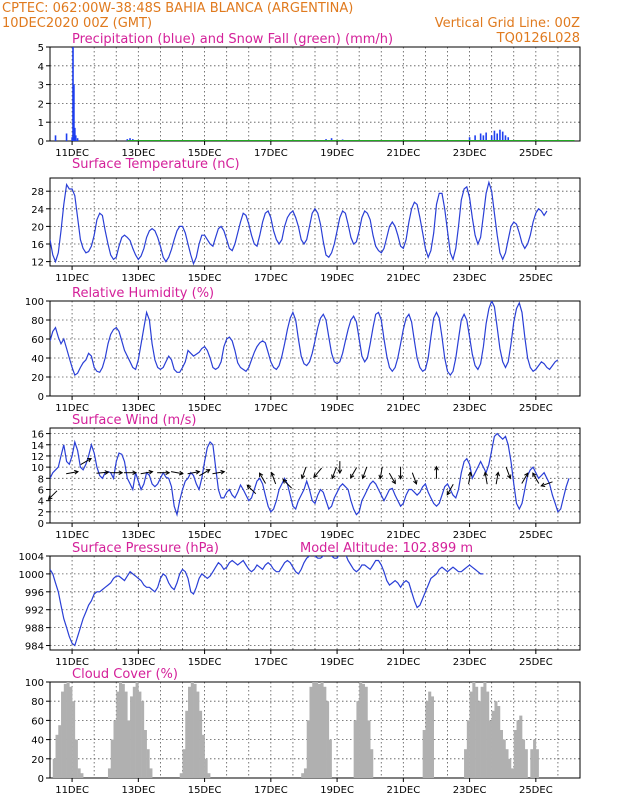 The image size is (618, 800). I want to click on wind-xtick-label: 23DEC, so click(470, 535).